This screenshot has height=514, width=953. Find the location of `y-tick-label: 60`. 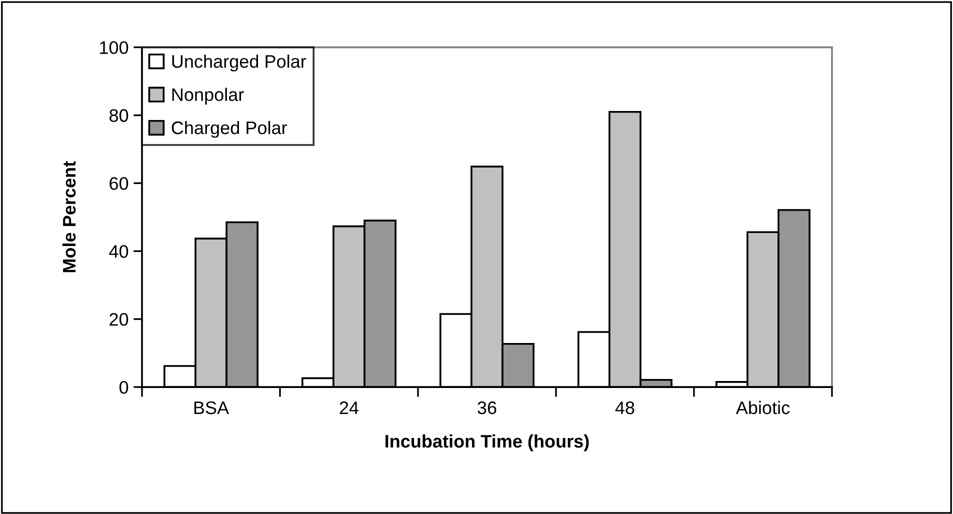

y-tick-label: 60 is located at coordinates (119, 183).